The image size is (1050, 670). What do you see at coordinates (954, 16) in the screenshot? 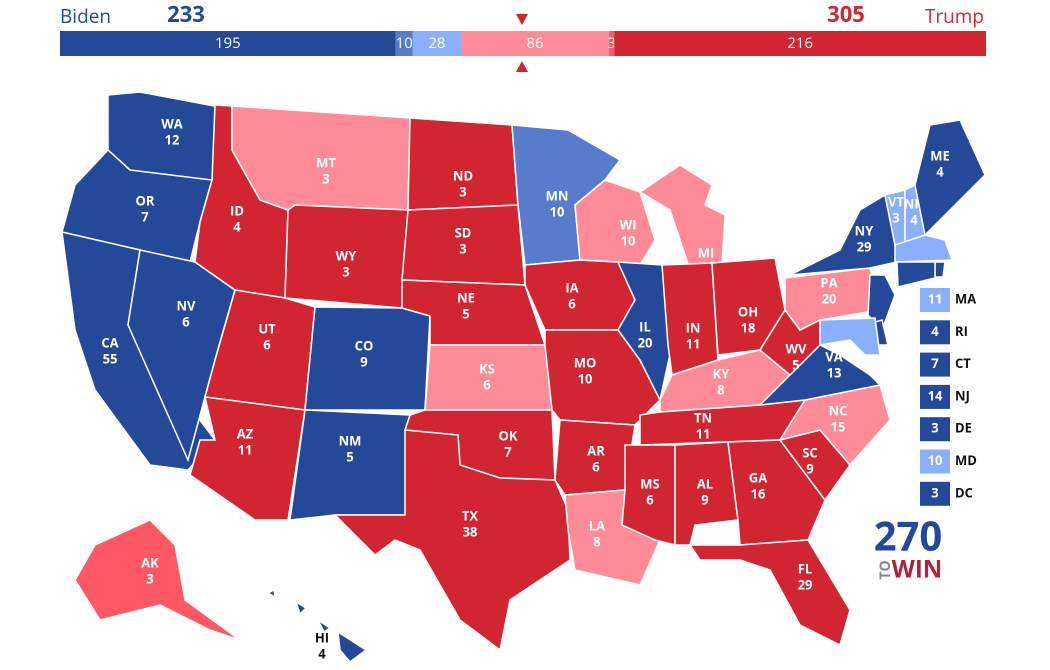
I see `right-candidate: Trump` at bounding box center [954, 16].